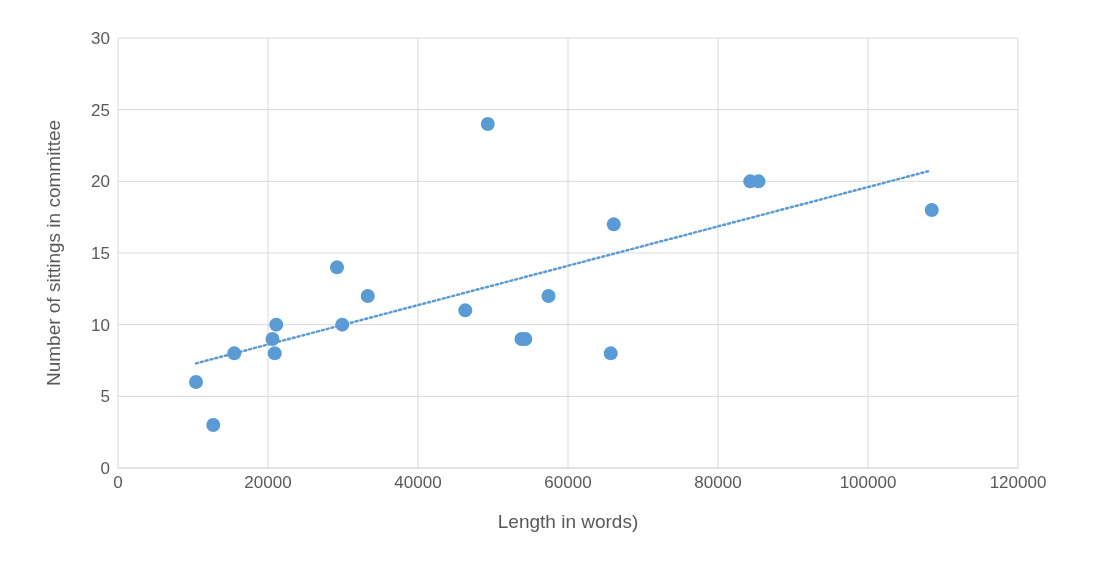  I want to click on y-tick-label: 5, so click(105, 397).